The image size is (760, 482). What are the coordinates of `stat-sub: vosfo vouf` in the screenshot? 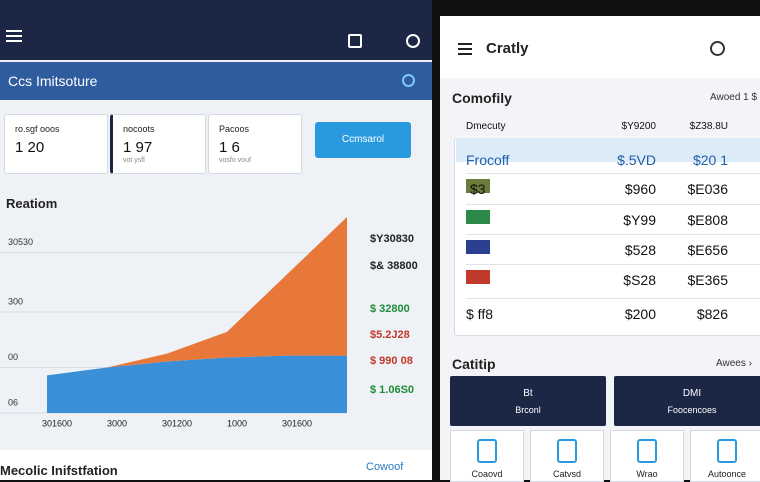 It's located at (235, 160).